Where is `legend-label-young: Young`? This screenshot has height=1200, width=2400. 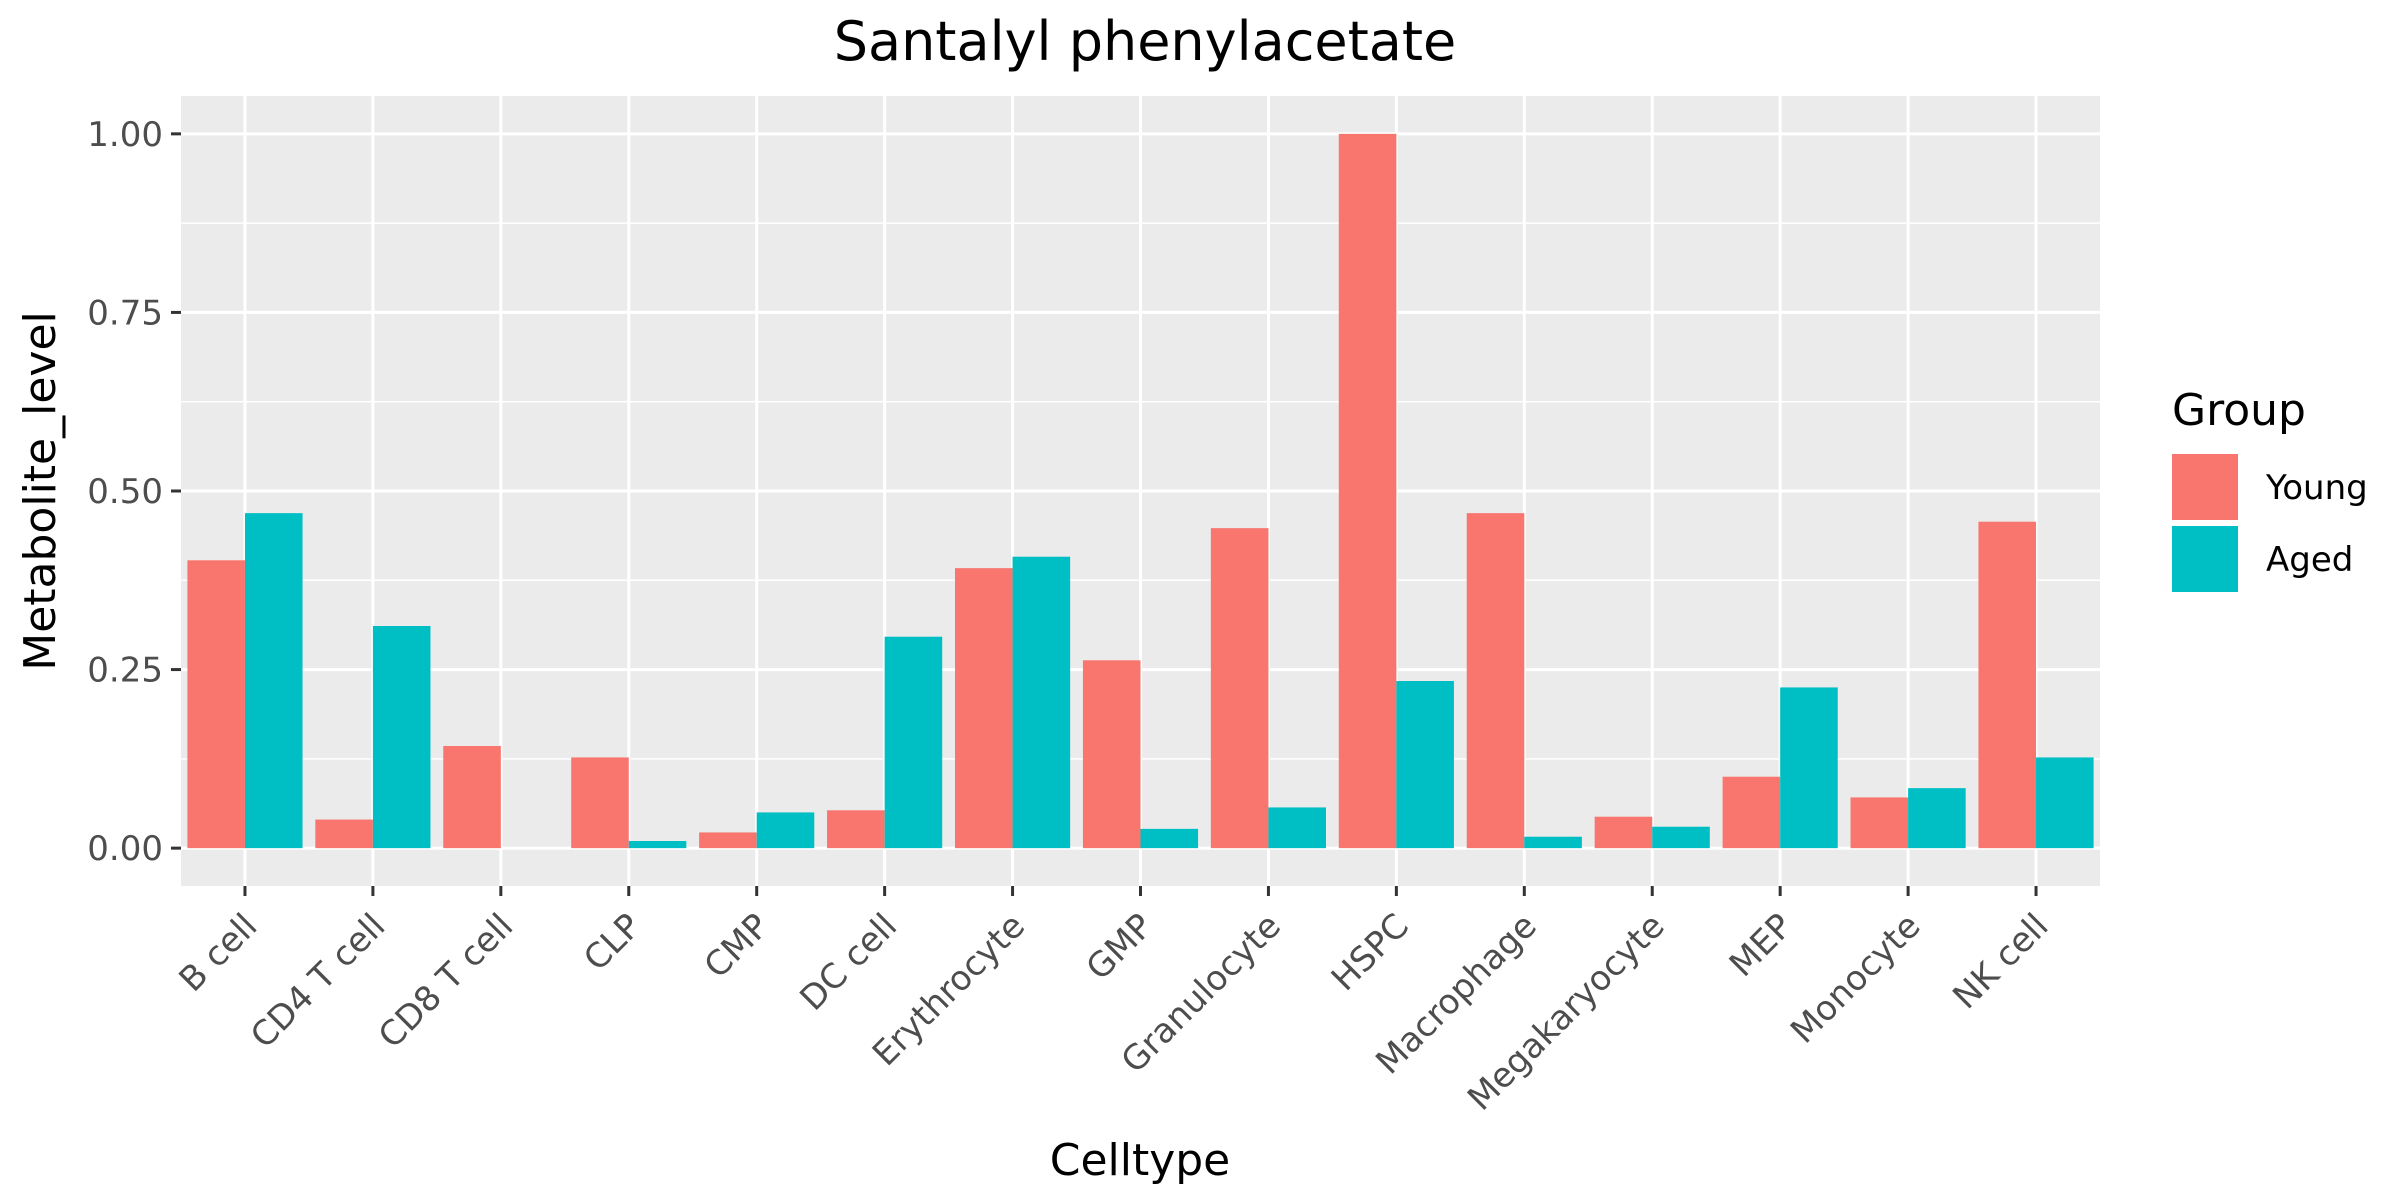 legend-label-young: Young is located at coordinates (2316, 488).